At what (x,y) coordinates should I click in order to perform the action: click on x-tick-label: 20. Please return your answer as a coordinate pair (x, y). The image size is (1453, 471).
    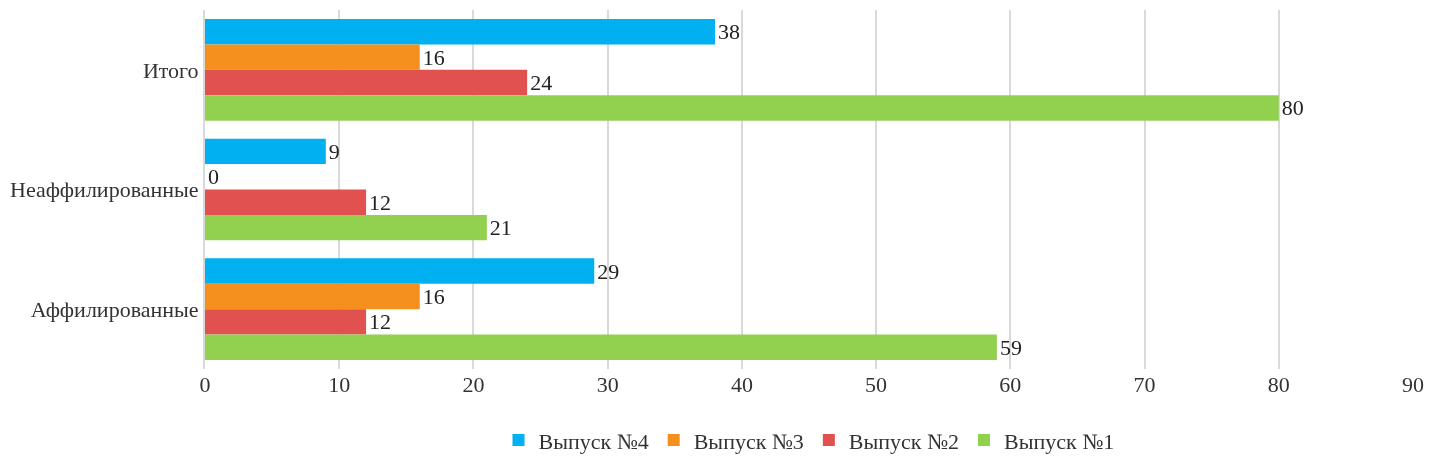
    Looking at the image, I should click on (473, 384).